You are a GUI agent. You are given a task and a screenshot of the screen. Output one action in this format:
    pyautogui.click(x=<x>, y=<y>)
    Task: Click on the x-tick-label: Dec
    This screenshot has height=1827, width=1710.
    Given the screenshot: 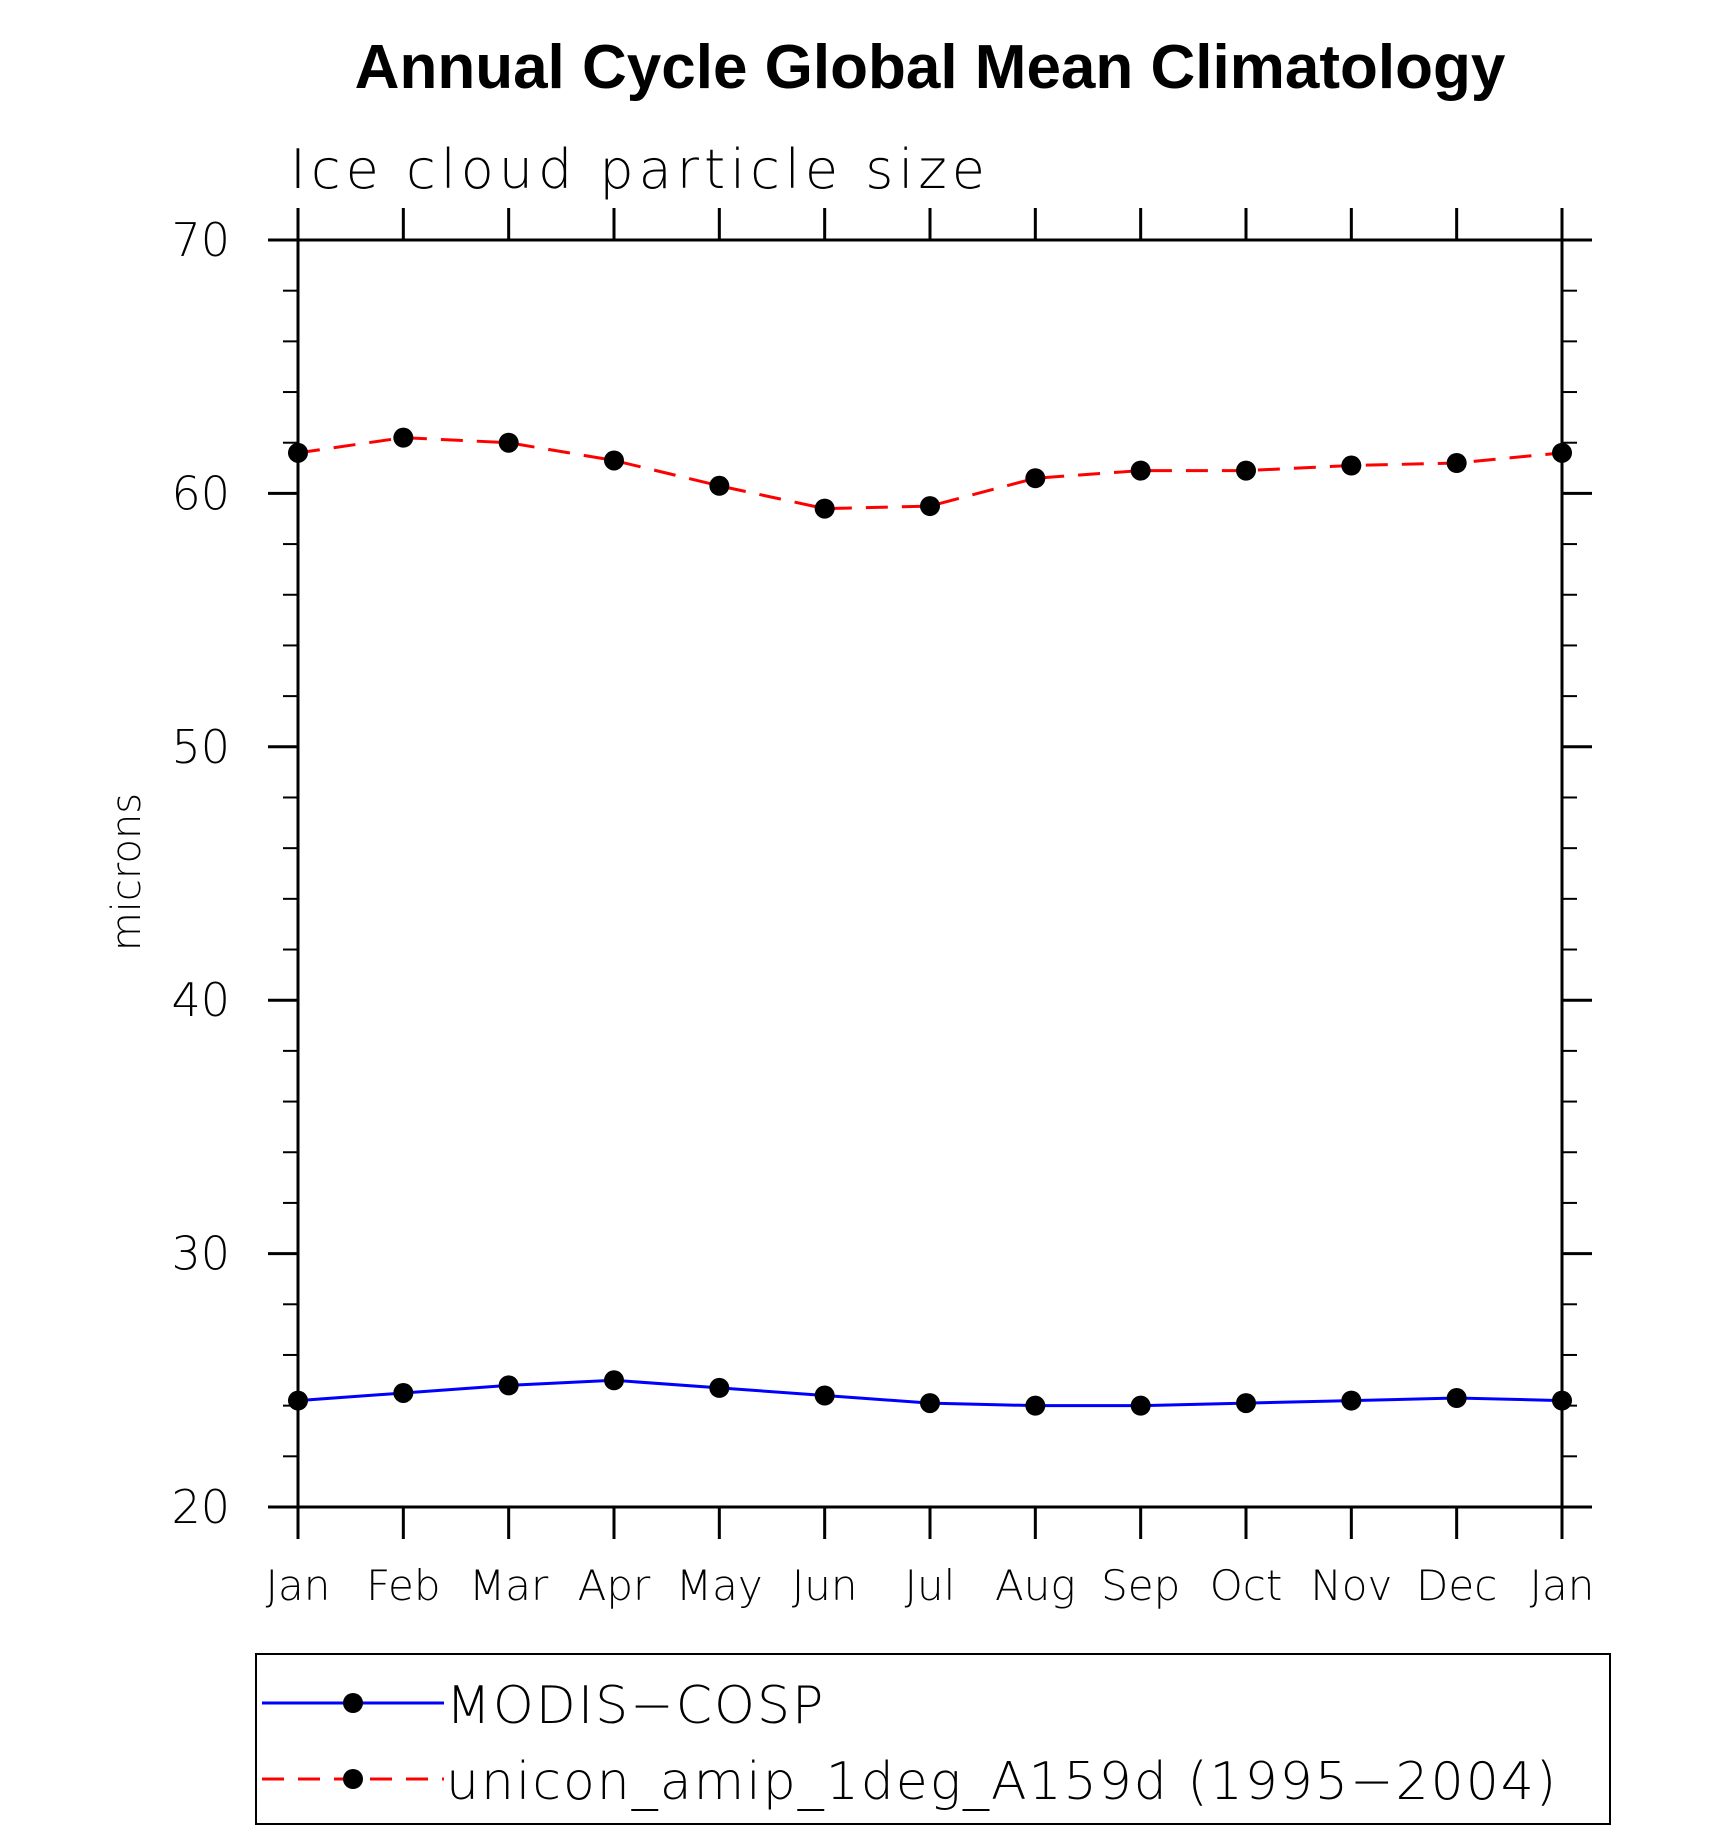 What is the action you would take?
    pyautogui.click(x=1456, y=1585)
    